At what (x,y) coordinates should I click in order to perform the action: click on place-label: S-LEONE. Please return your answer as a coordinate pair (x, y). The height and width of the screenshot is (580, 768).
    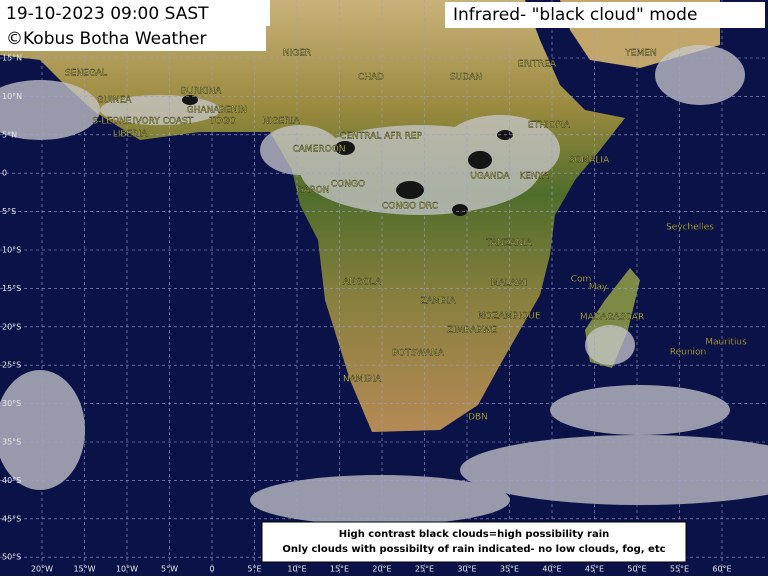
    Looking at the image, I should click on (111, 122).